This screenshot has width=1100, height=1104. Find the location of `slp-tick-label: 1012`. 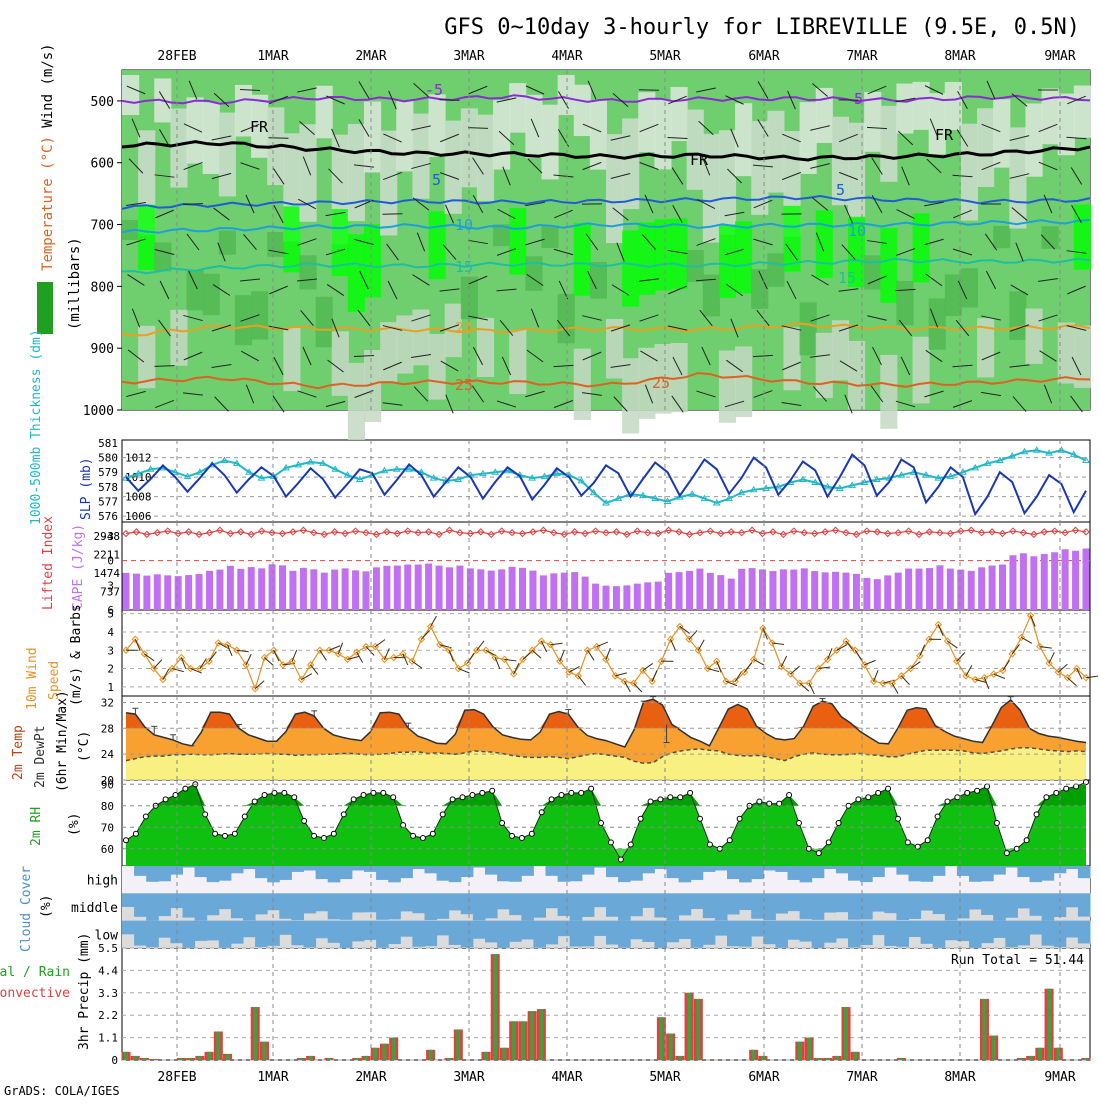

slp-tick-label: 1012 is located at coordinates (138, 458).